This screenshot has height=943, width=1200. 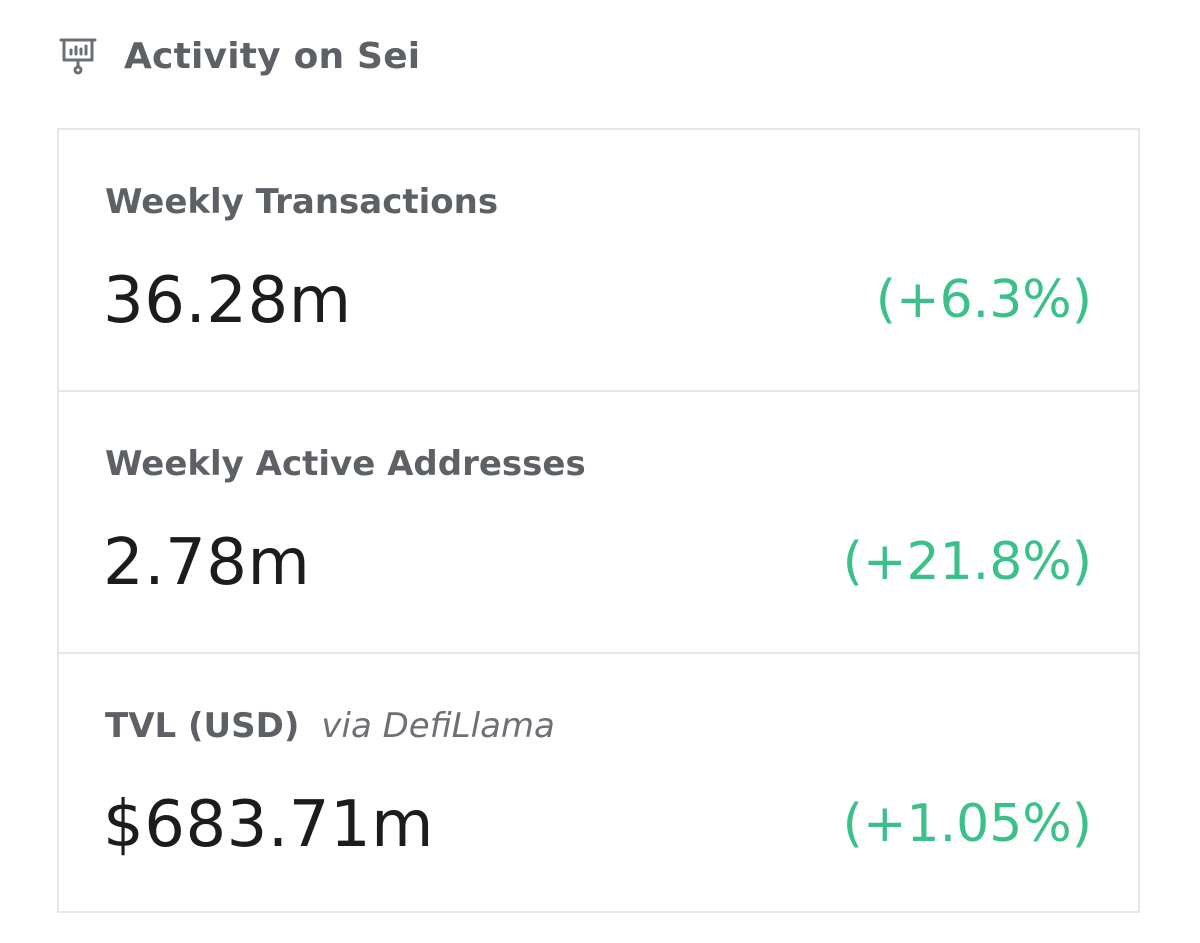 I want to click on metric-value: 2.78m, so click(x=207, y=563).